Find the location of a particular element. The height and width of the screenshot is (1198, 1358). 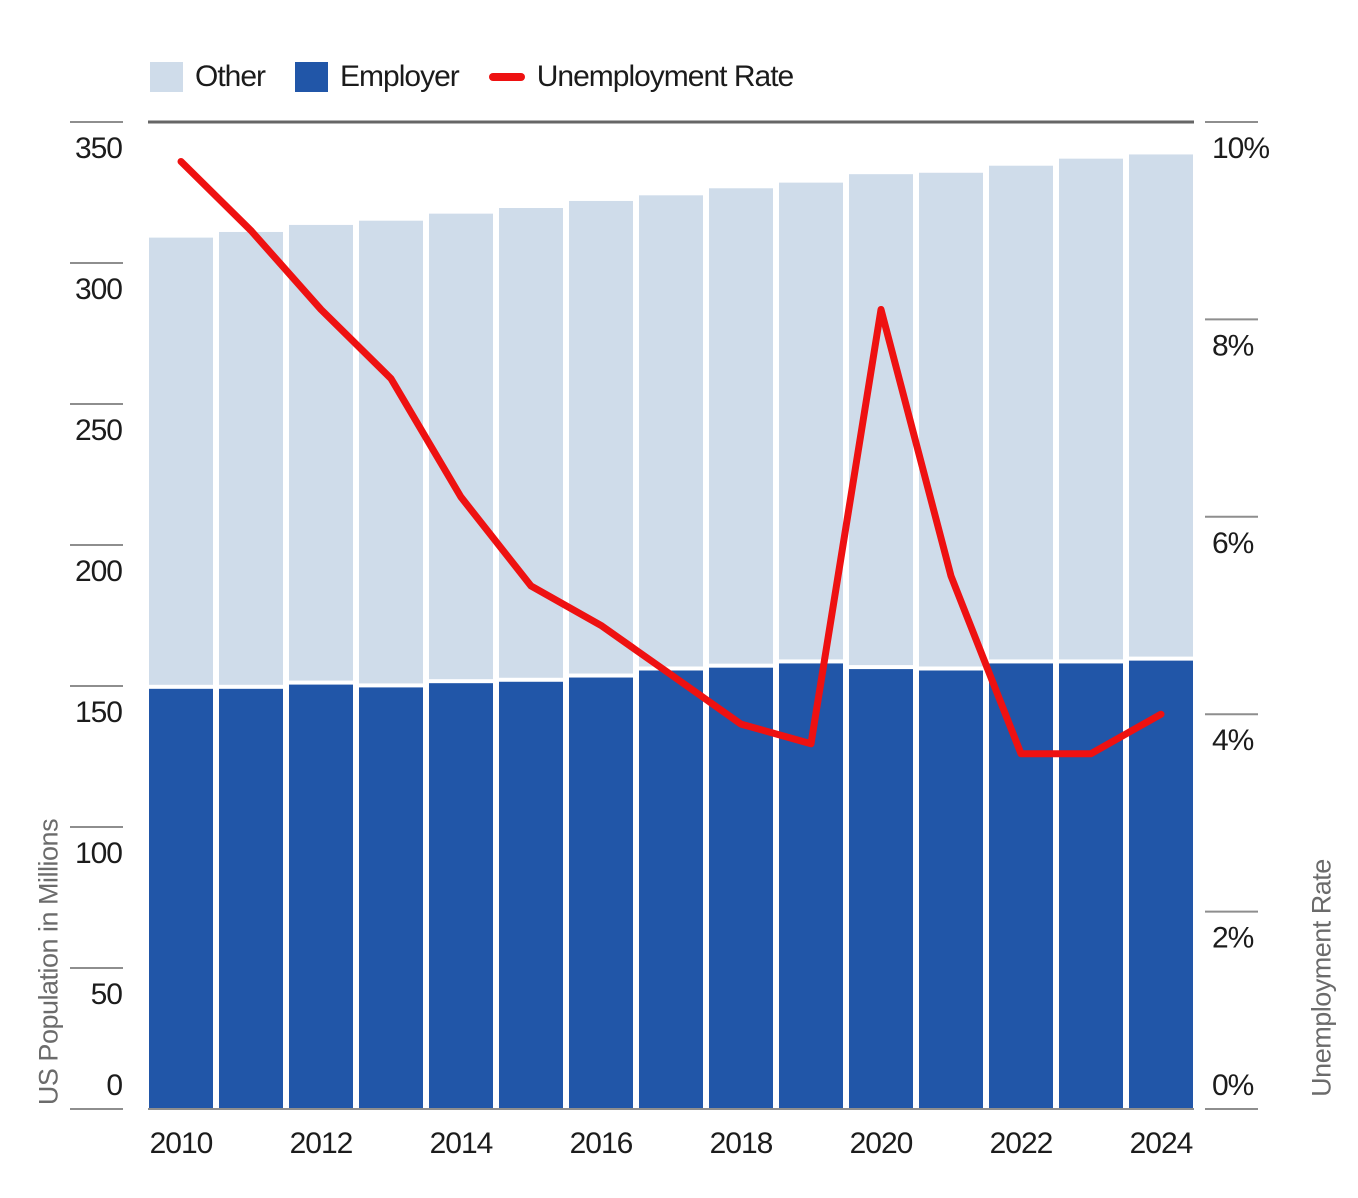

bar-2010-other is located at coordinates (181, 461).